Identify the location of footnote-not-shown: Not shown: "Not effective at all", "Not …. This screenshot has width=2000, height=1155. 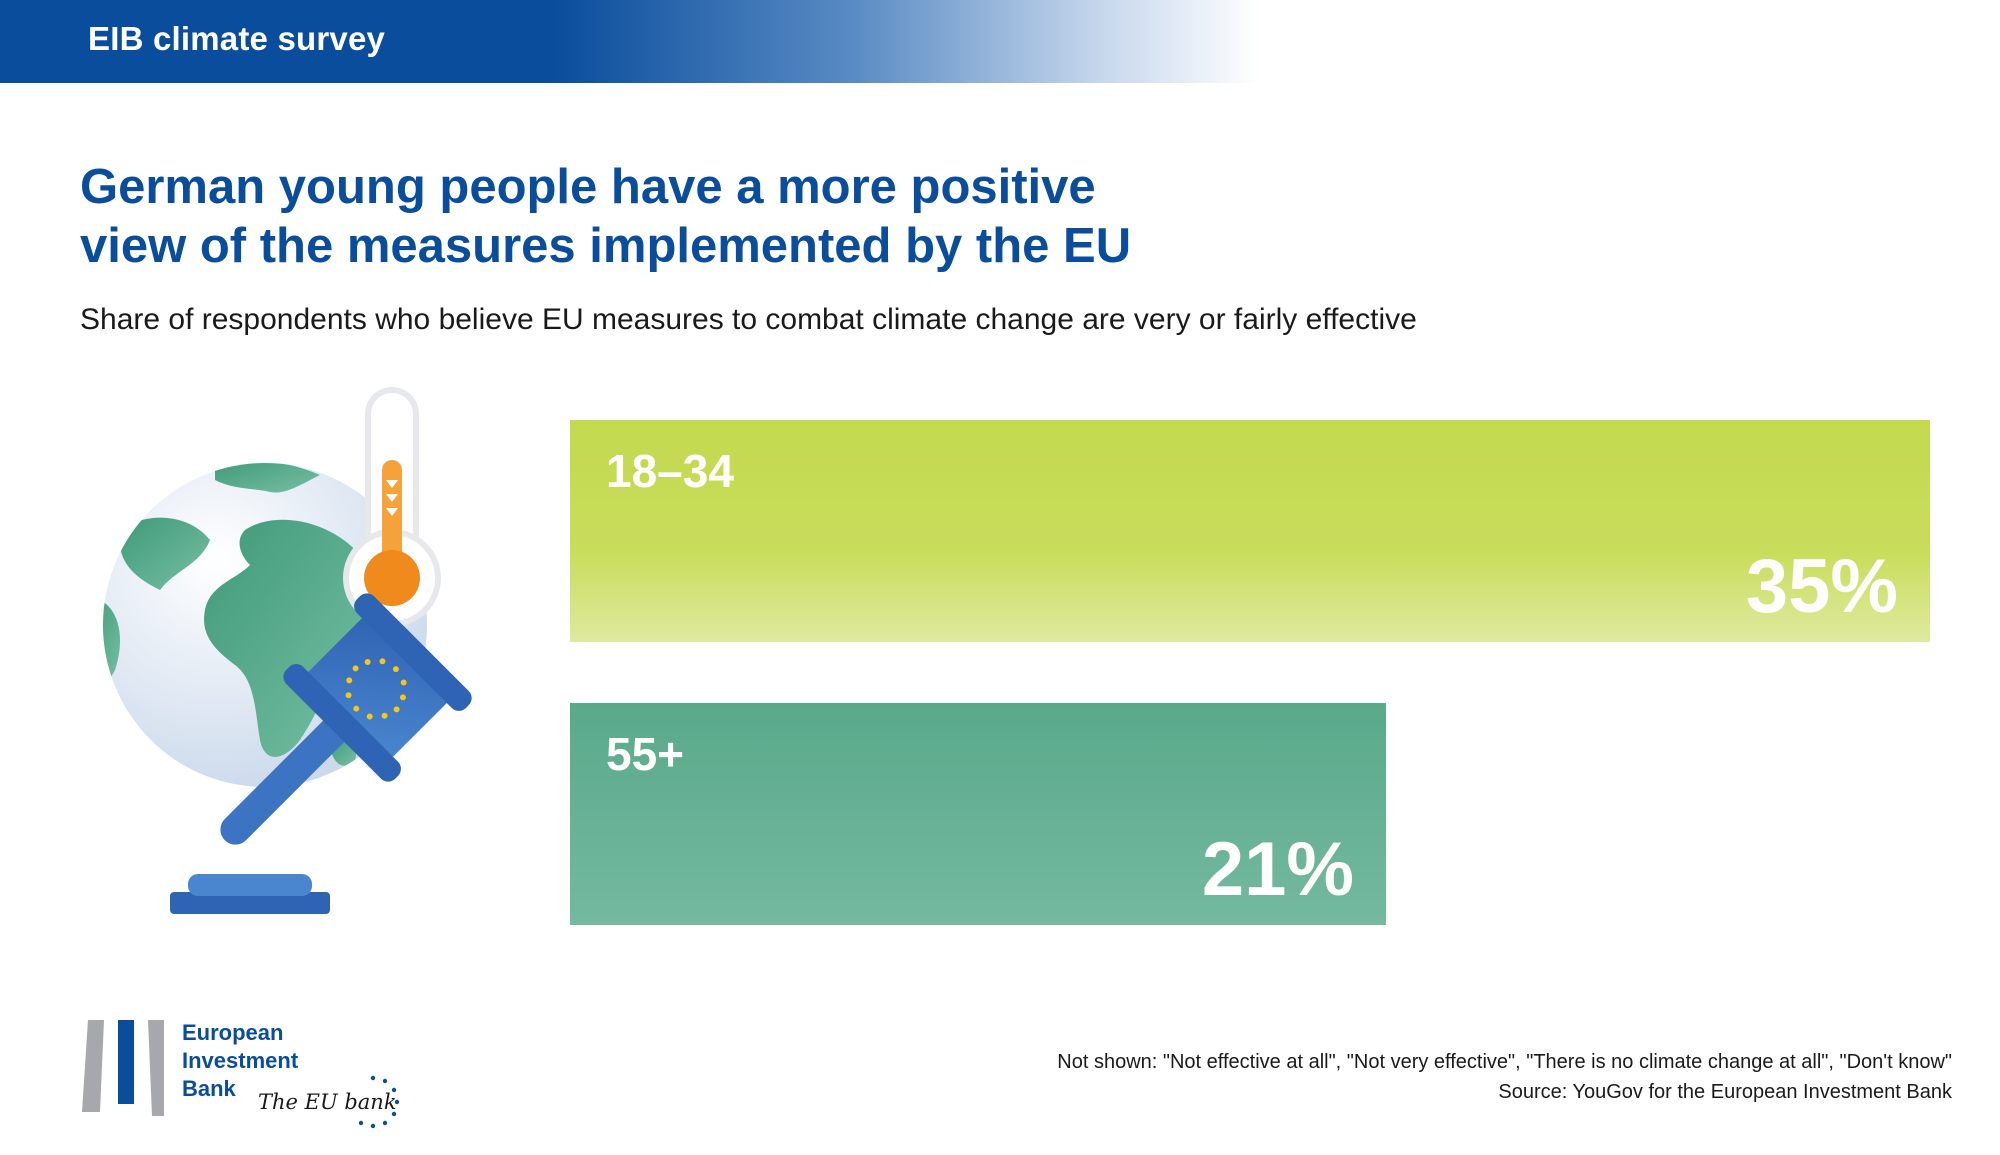
(1504, 1062).